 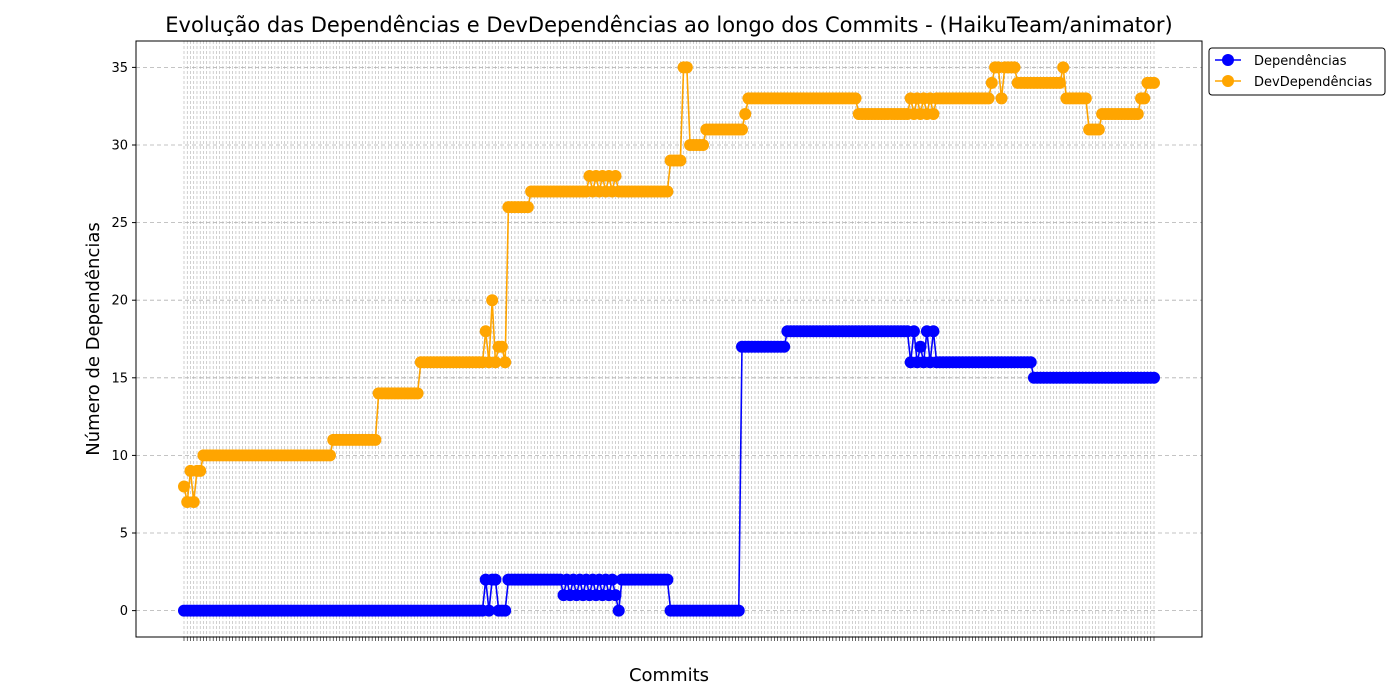 I want to click on y-axis-label: Número de Dependências, so click(x=93, y=339).